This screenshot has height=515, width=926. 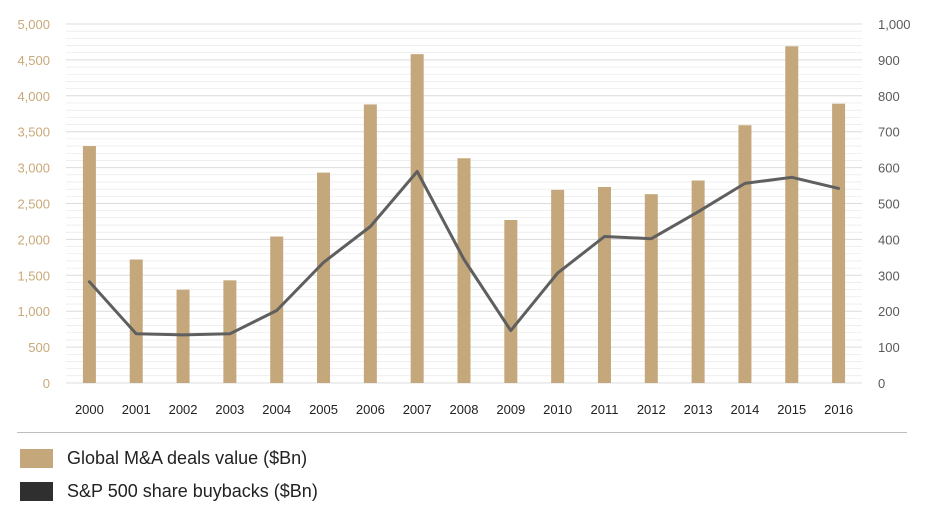 I want to click on x-tick-label-2013: 2013, so click(x=698, y=409).